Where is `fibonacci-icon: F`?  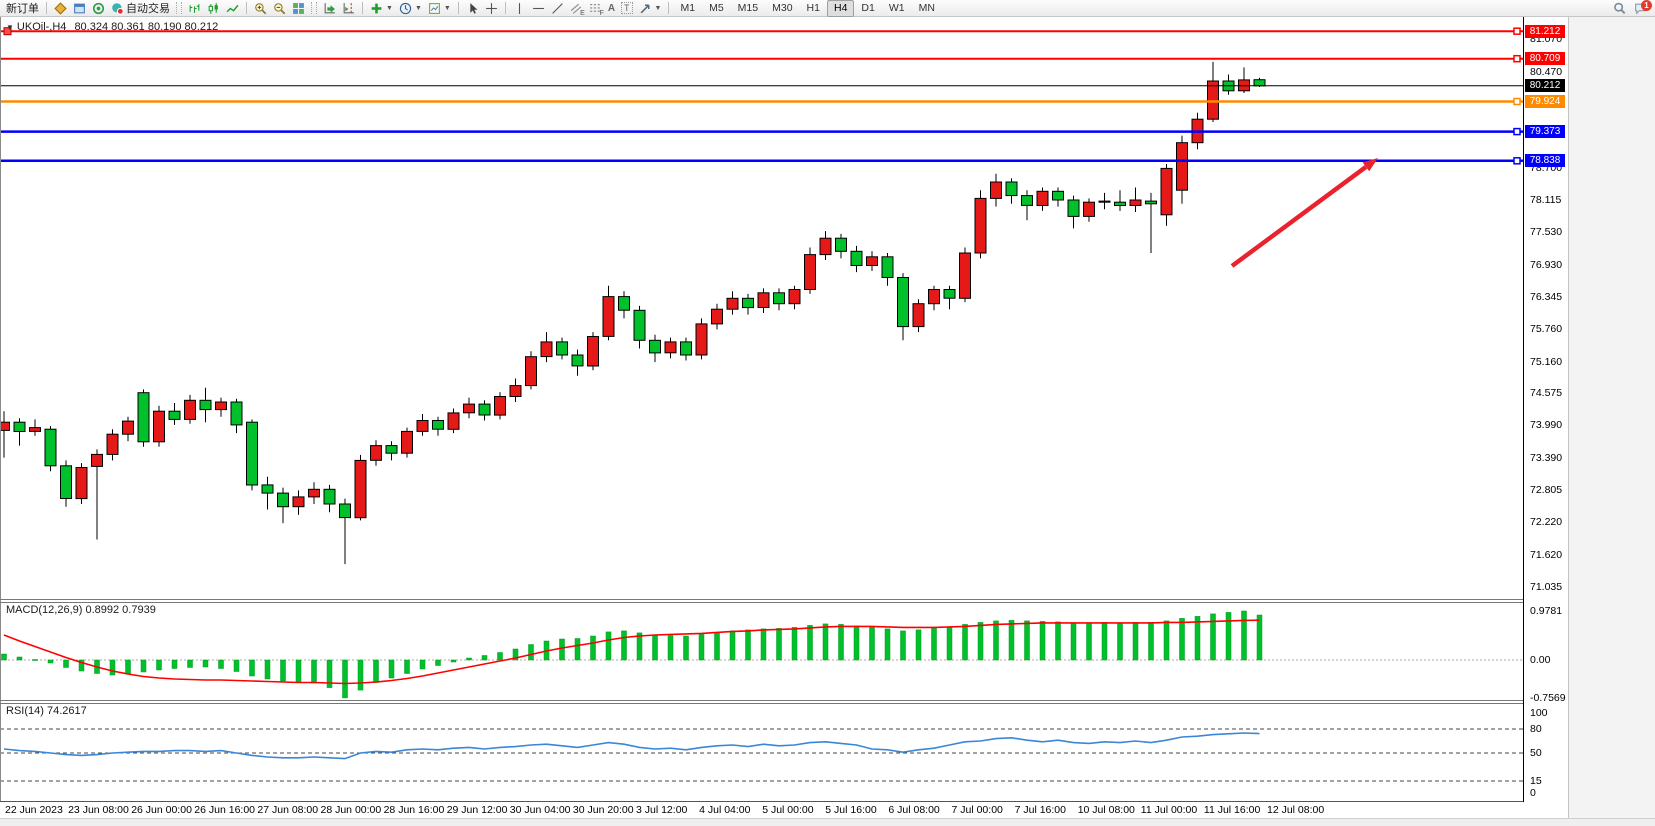
fibonacci-icon: F is located at coordinates (596, 9).